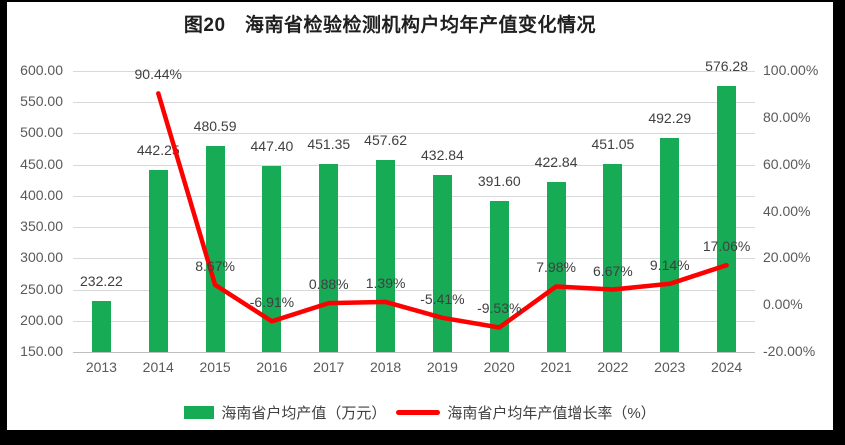 This screenshot has width=845, height=445. I want to click on x-axis-label-2021: 2021, so click(556, 367).